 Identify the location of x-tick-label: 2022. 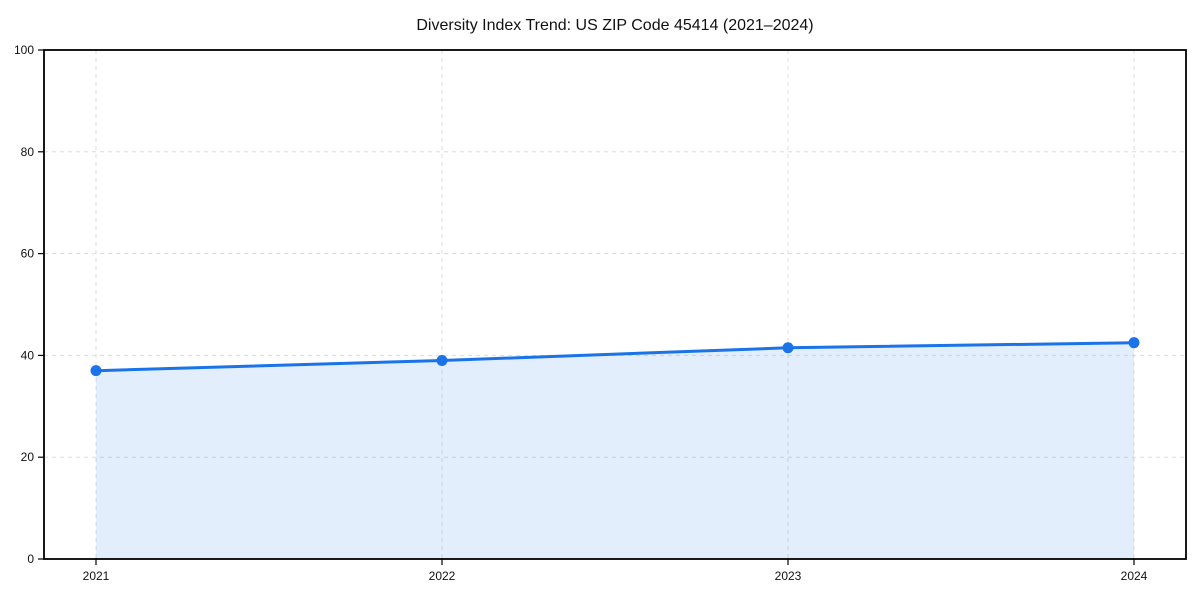
(442, 576).